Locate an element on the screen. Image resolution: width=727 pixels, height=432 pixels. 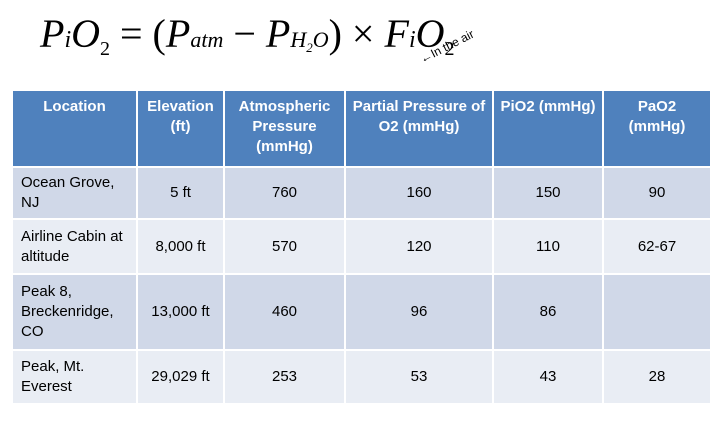
cell-pio2: 43 is located at coordinates (548, 376).